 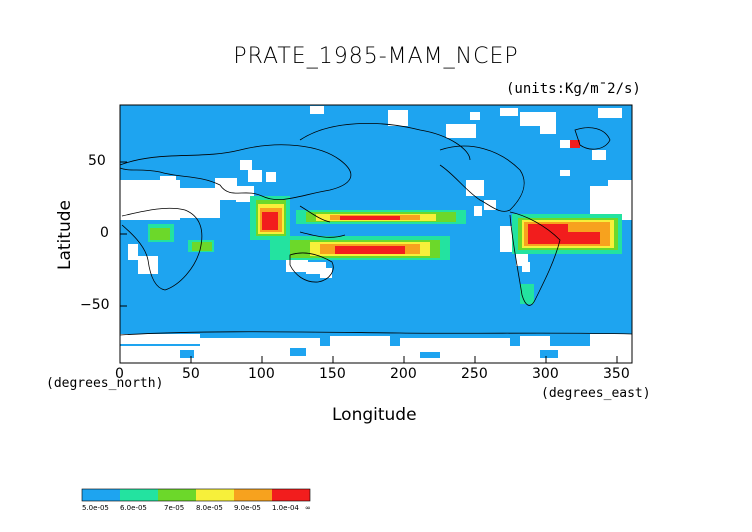 I want to click on legend-label-1: 5.0e-05, so click(x=95, y=508).